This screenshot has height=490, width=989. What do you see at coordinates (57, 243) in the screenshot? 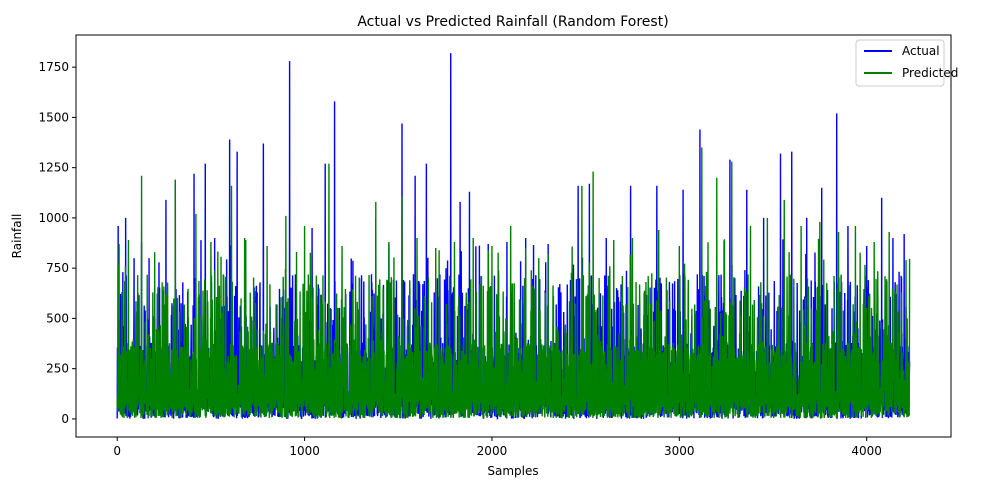
I see `y-axis: 0 250 500 750 1000 1250 1500 1750` at bounding box center [57, 243].